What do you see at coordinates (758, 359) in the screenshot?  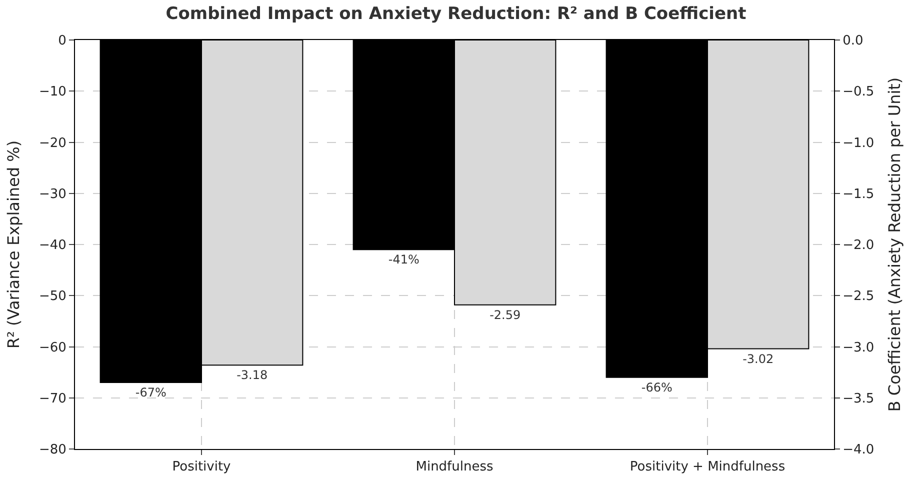 I see `data-label: -3.02` at bounding box center [758, 359].